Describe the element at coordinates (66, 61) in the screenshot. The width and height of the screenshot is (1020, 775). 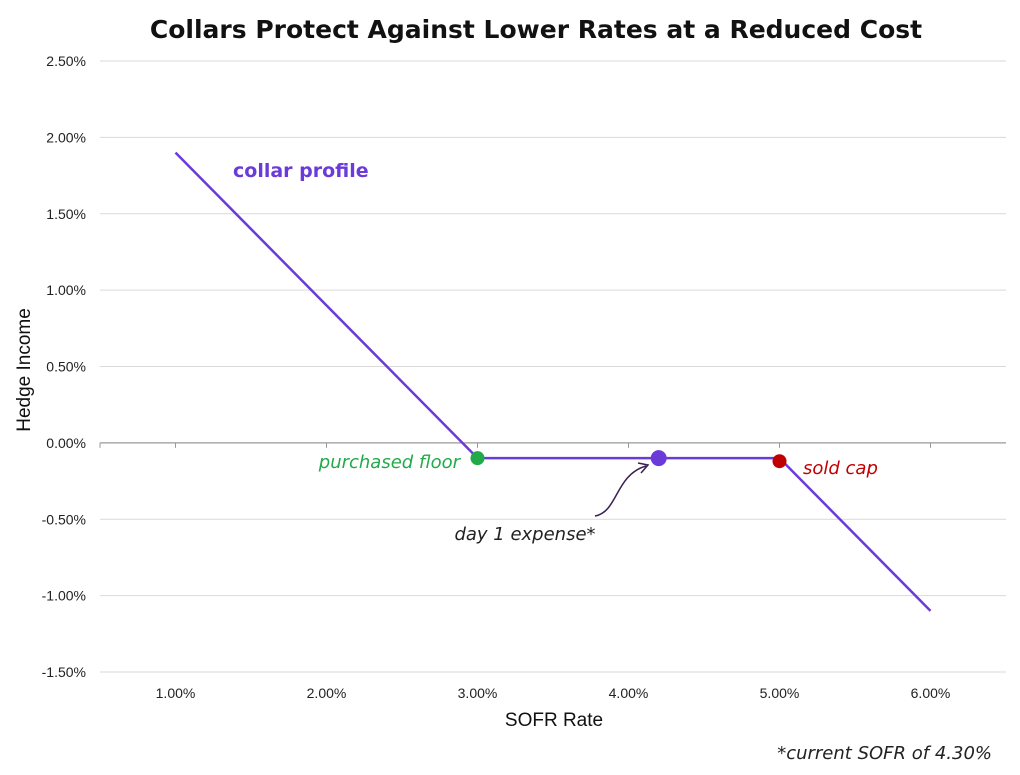
I see `y-tick-label: 2.50%` at that location.